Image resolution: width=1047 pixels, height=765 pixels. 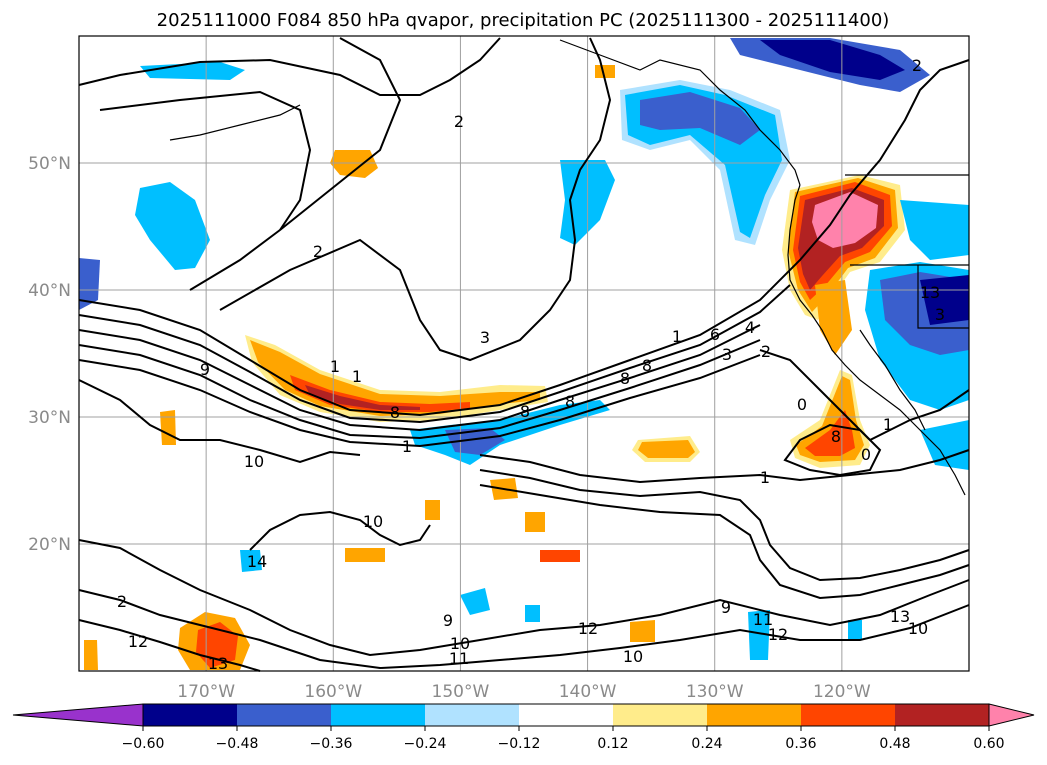 I want to click on shade-pos-small9, so click(x=642, y=631).